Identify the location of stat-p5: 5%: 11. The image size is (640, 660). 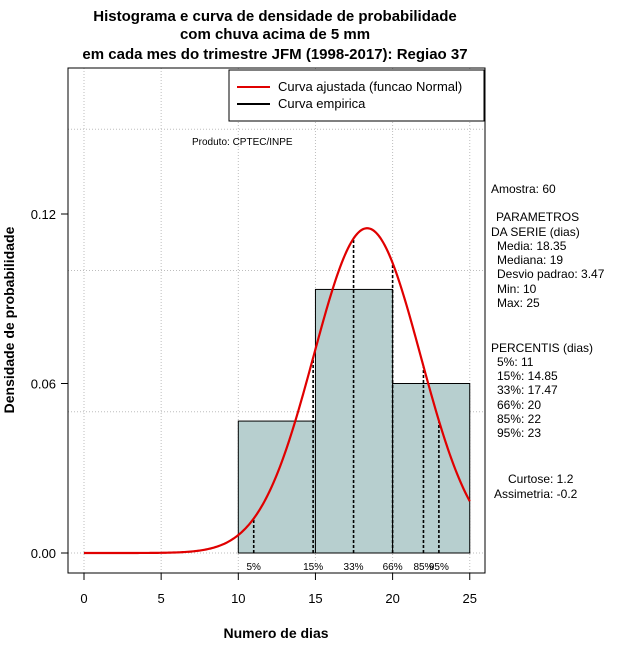
(515, 362).